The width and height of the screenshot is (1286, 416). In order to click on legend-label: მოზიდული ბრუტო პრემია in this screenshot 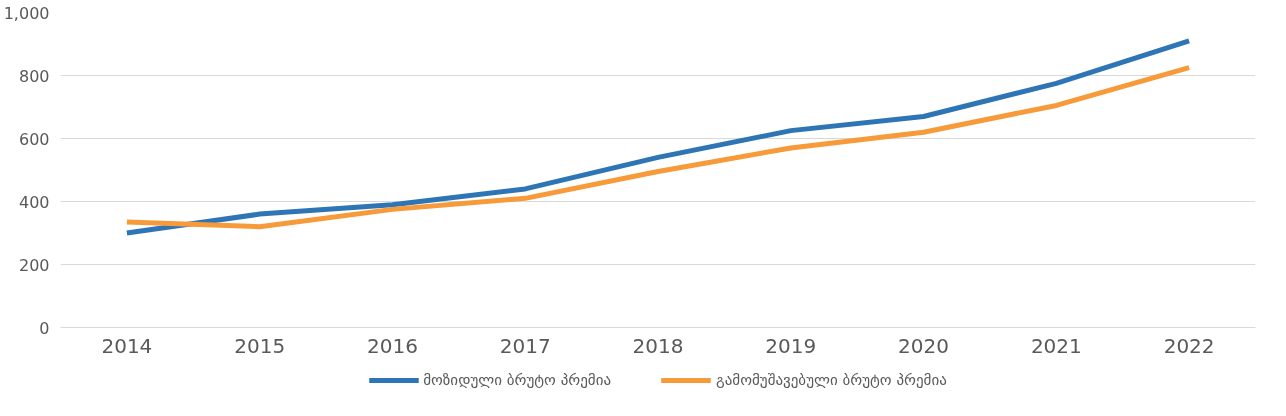, I will do `click(517, 380)`.